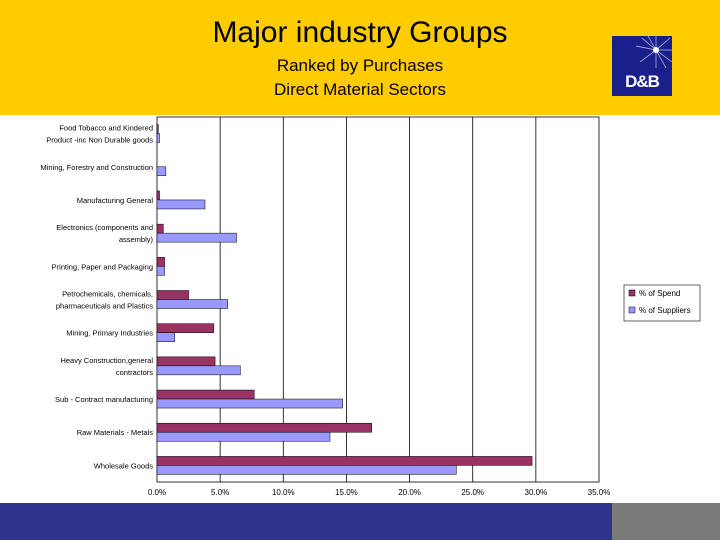 This screenshot has width=720, height=540. Describe the element at coordinates (115, 432) in the screenshot. I see `category-label: Raw Materials - Metals` at that location.